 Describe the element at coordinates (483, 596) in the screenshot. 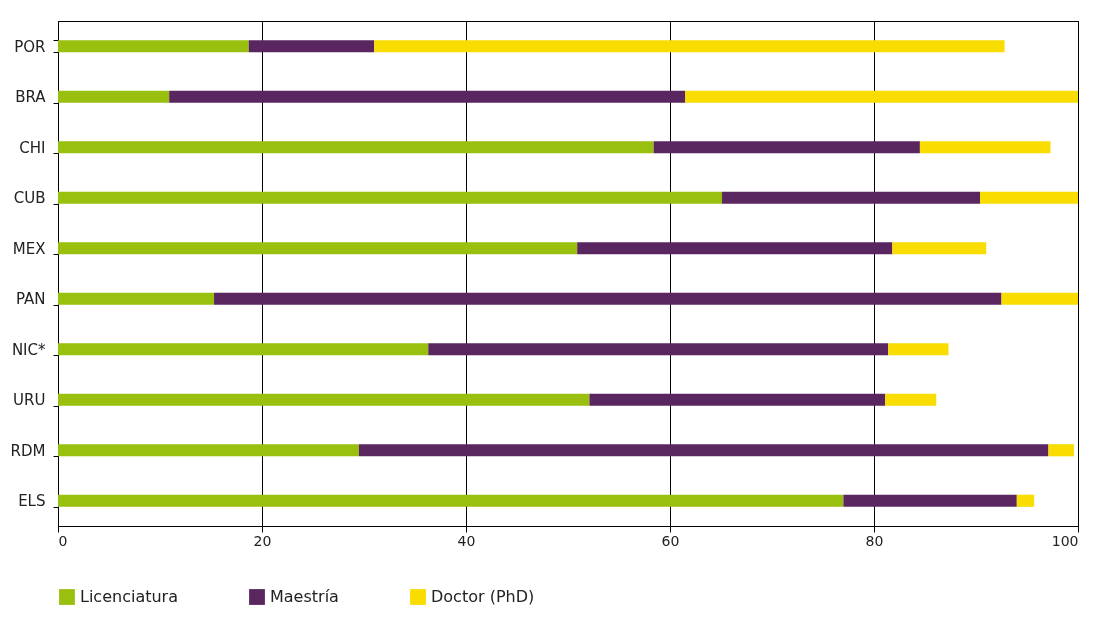

I see `legend-label: Doctor (PhD)` at that location.